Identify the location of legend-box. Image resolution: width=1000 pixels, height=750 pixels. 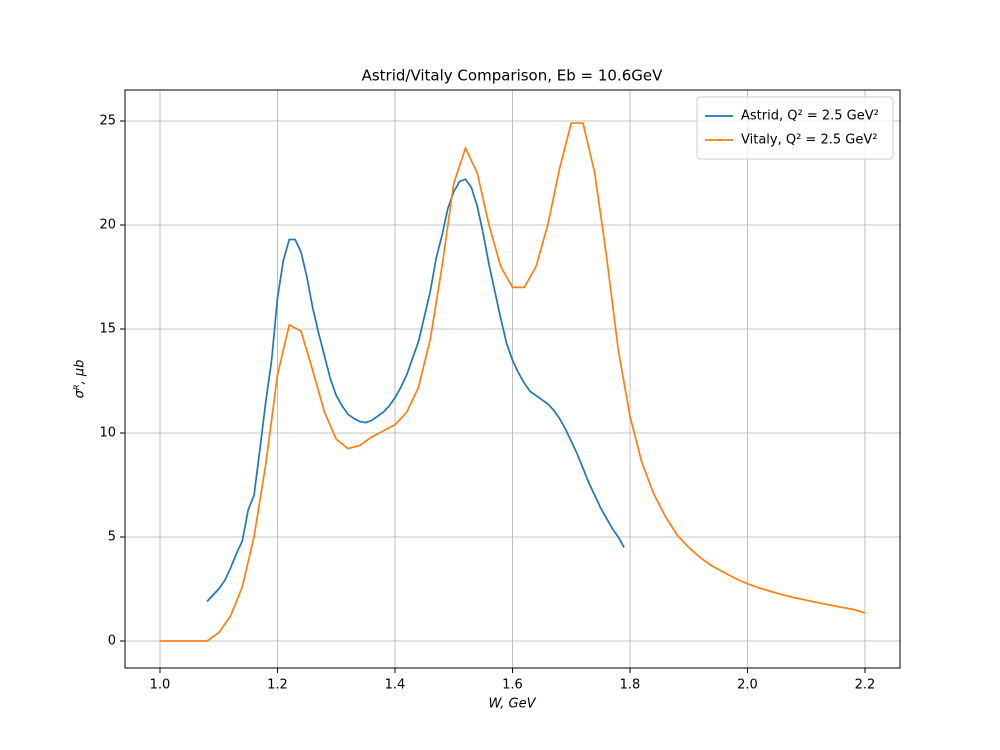
(795, 128).